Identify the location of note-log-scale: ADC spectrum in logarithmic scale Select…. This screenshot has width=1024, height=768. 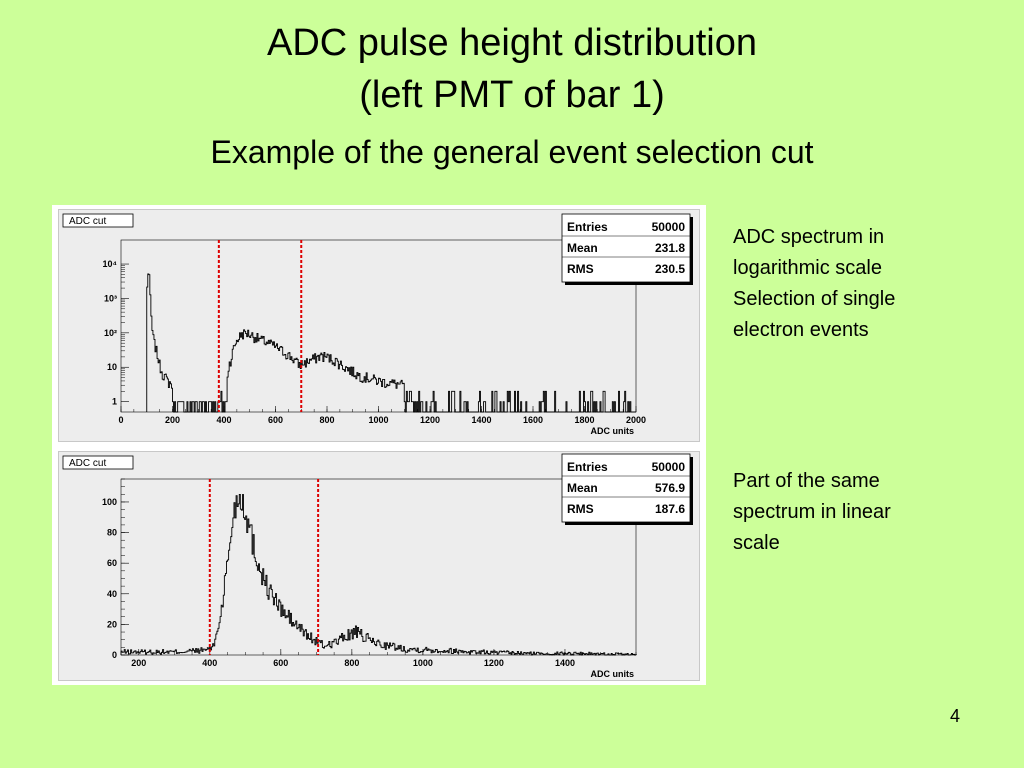
(848, 284).